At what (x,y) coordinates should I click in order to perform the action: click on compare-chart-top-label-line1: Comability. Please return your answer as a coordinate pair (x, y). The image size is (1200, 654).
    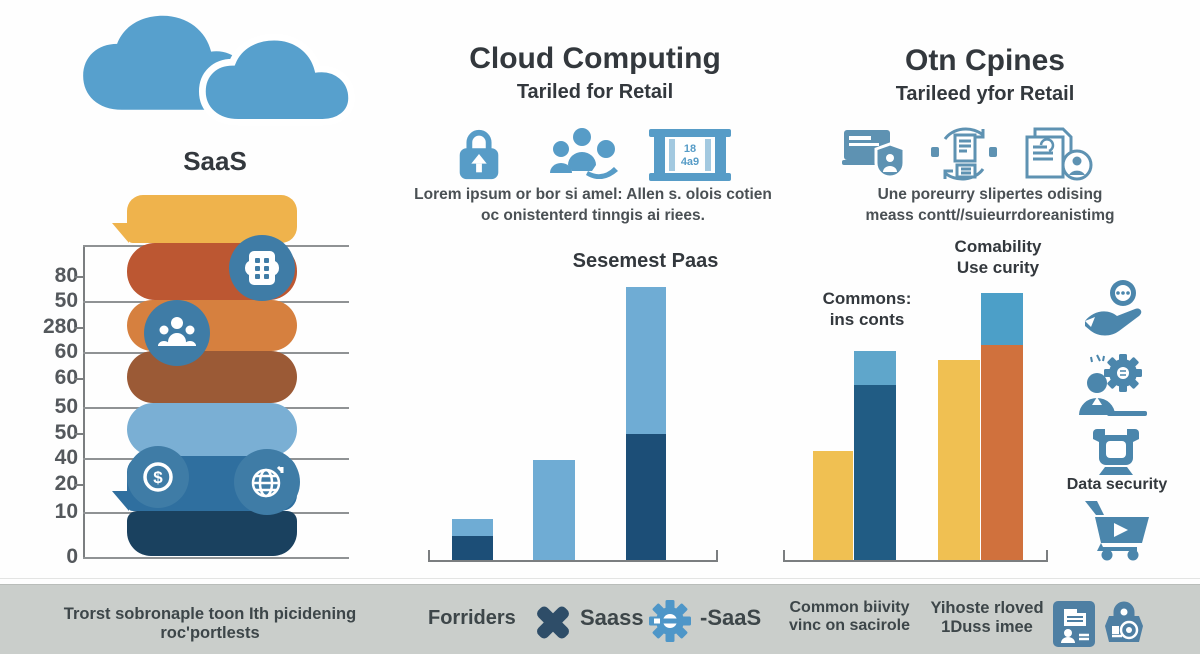
    Looking at the image, I should click on (998, 246).